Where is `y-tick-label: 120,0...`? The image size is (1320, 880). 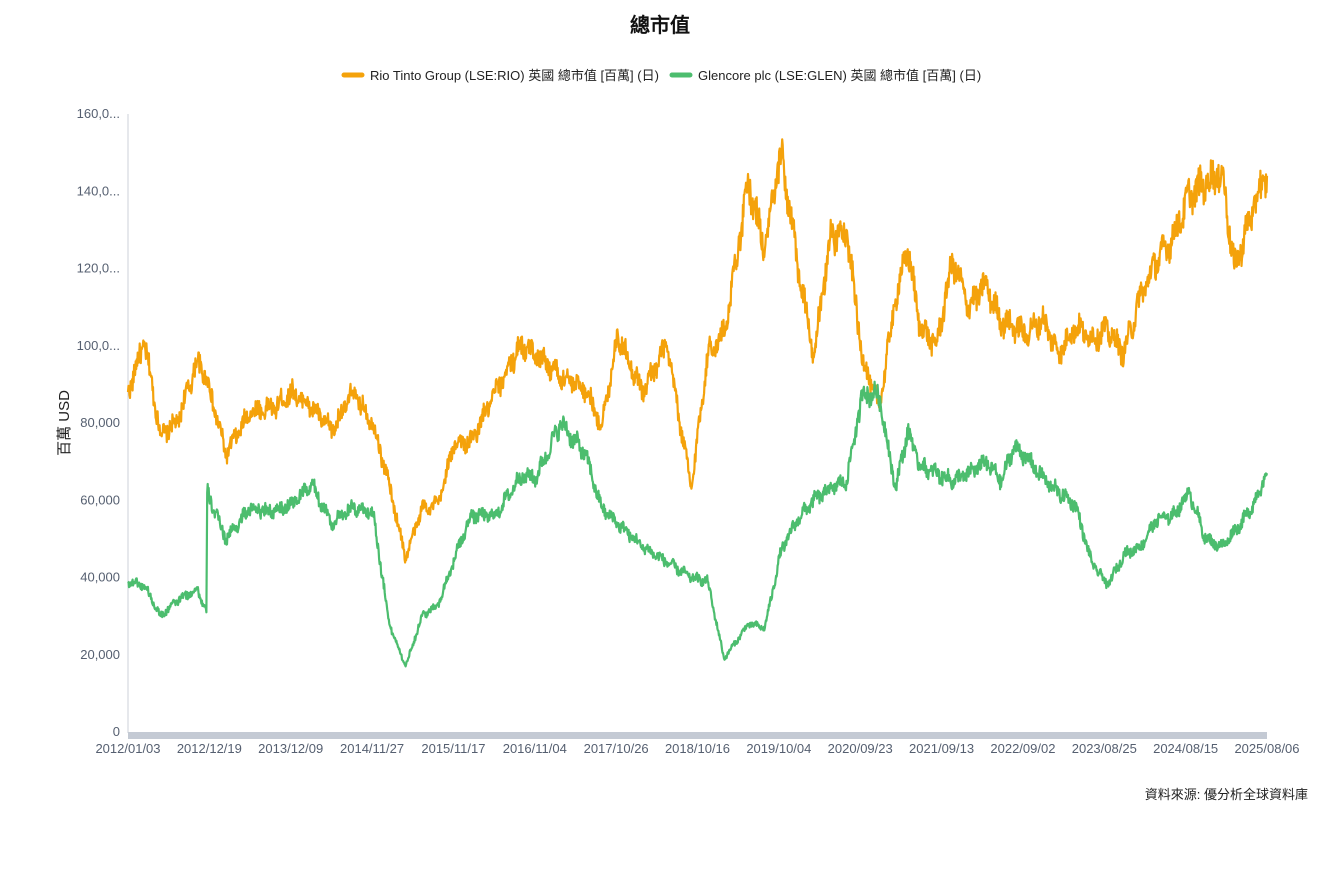
y-tick-label: 120,0... is located at coordinates (98, 268).